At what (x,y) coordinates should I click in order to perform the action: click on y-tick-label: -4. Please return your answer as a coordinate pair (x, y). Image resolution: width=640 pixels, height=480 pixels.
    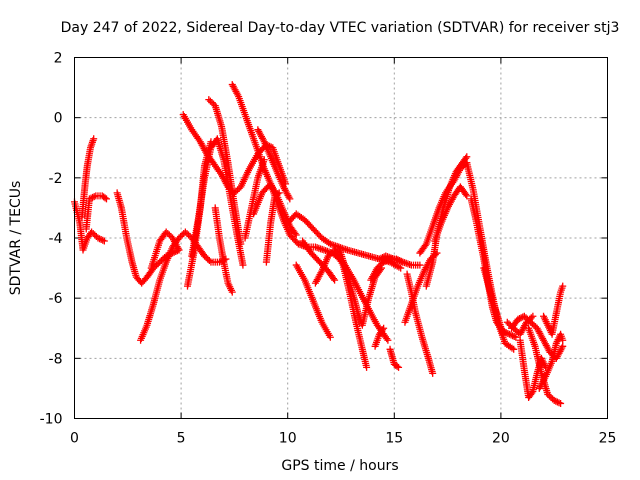
    Looking at the image, I should click on (56, 239).